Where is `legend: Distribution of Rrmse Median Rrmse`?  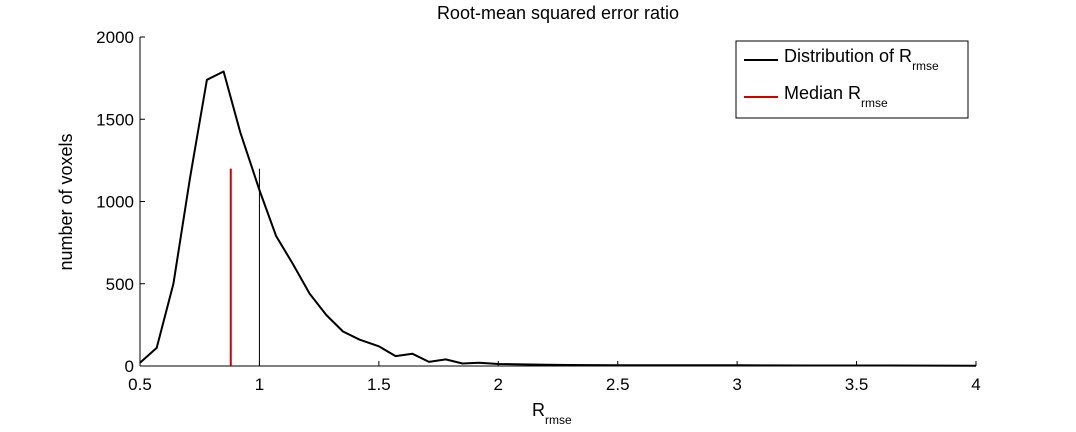
legend: Distribution of Rrmse Median Rrmse is located at coordinates (852, 79).